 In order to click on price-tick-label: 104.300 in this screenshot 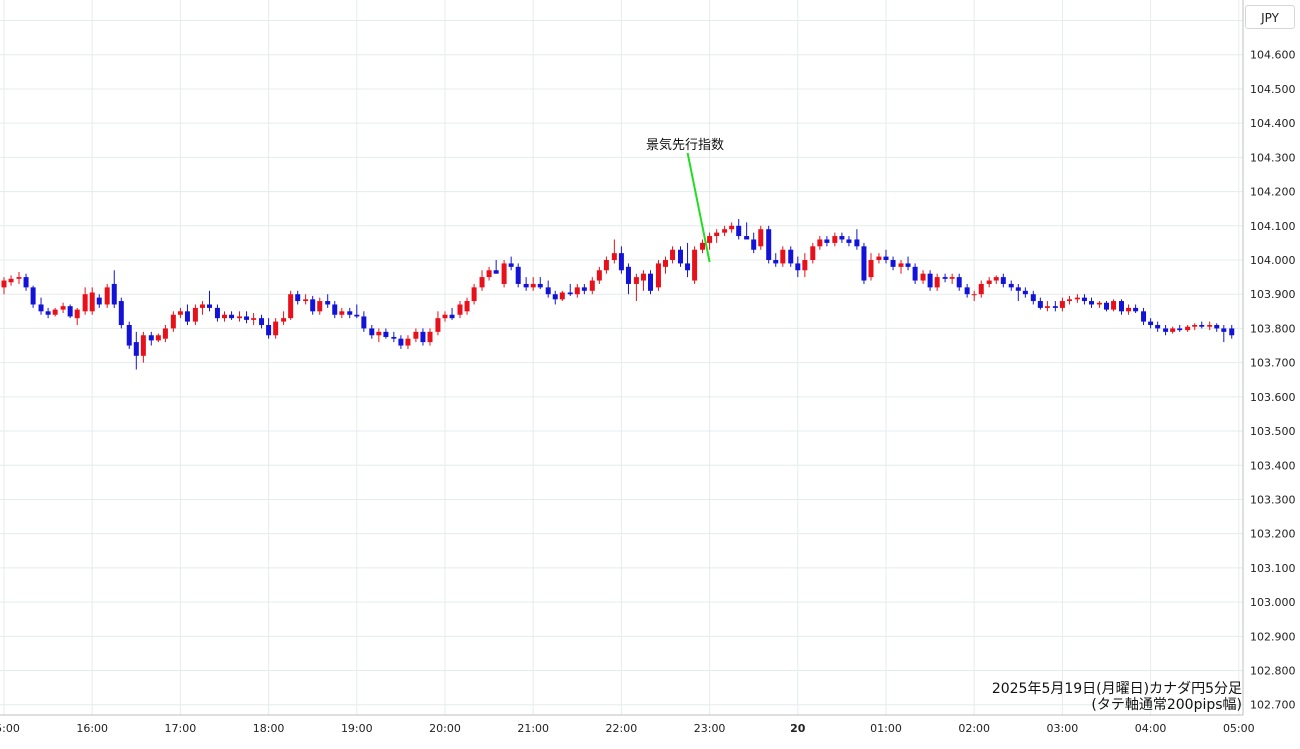, I will do `click(1273, 157)`.